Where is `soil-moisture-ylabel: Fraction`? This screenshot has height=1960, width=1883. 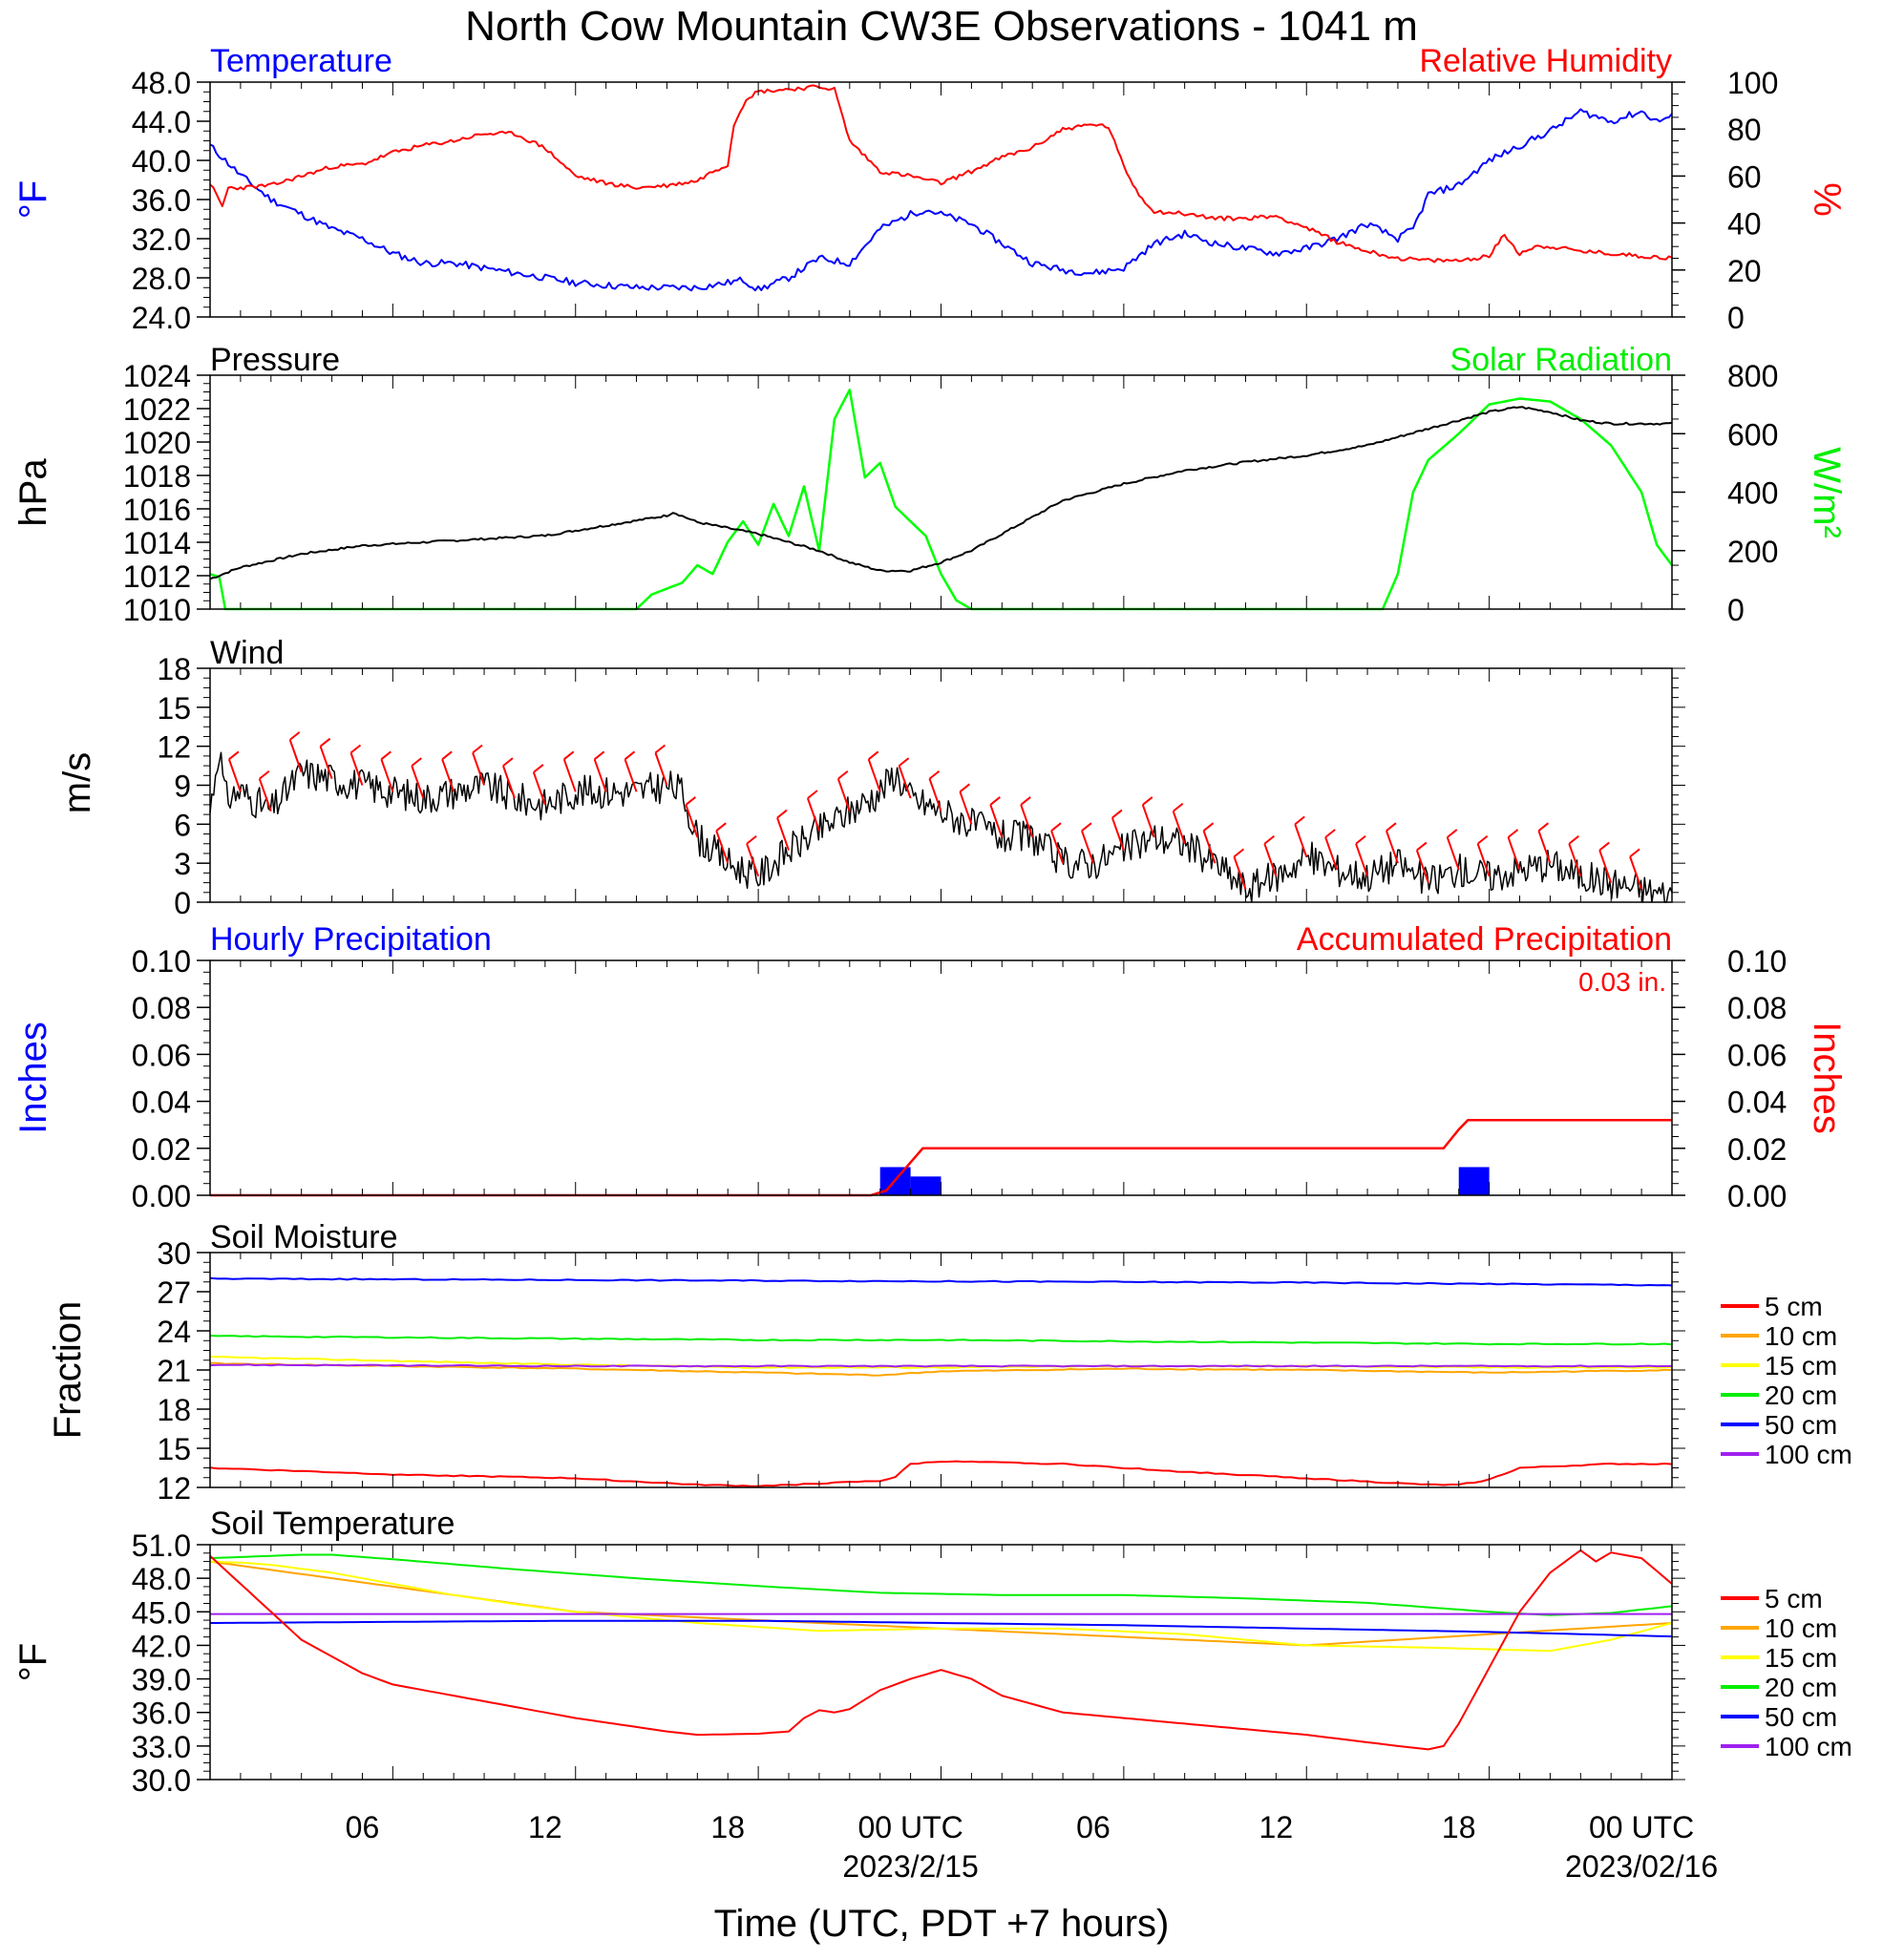 soil-moisture-ylabel: Fraction is located at coordinates (68, 1370).